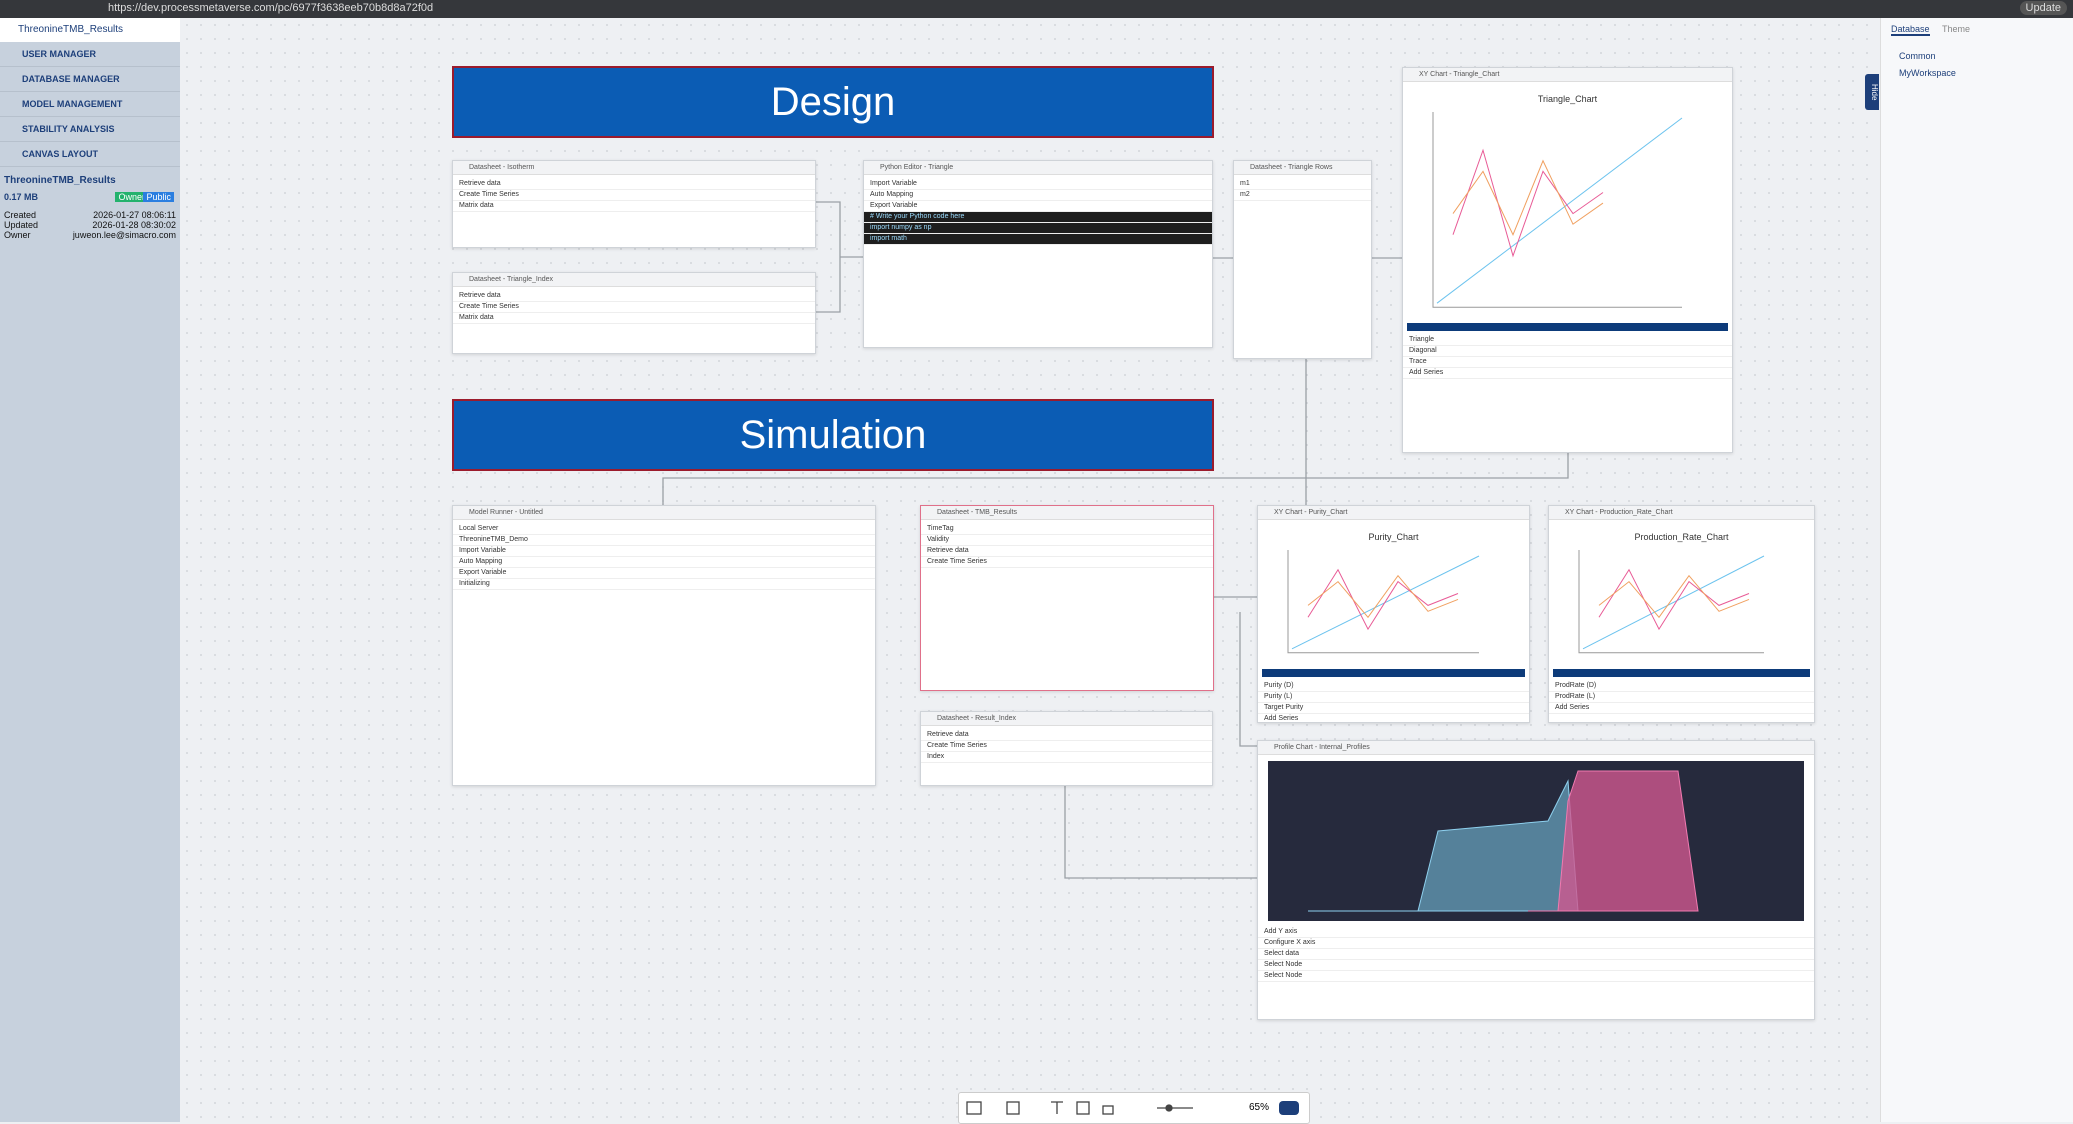 This screenshot has height=1124, width=2073. What do you see at coordinates (1910, 30) in the screenshot?
I see `tab: Database` at bounding box center [1910, 30].